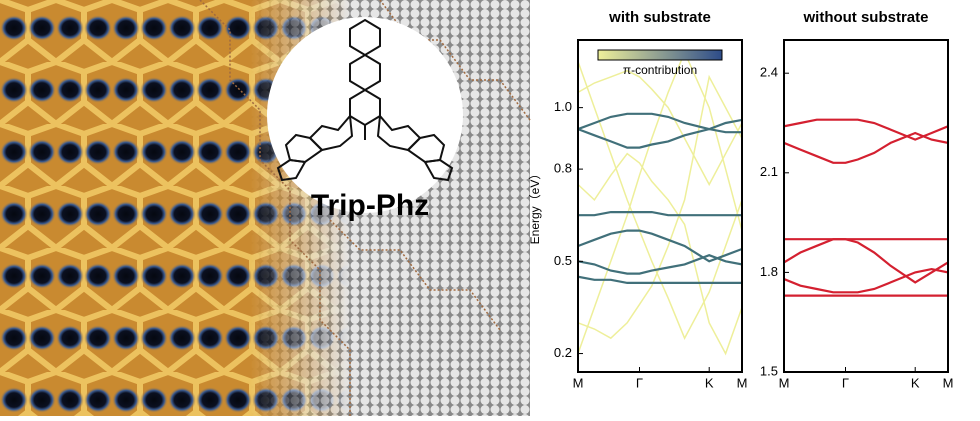  Describe the element at coordinates (563, 106) in the screenshot. I see `y-tick-label: 1.0` at that location.